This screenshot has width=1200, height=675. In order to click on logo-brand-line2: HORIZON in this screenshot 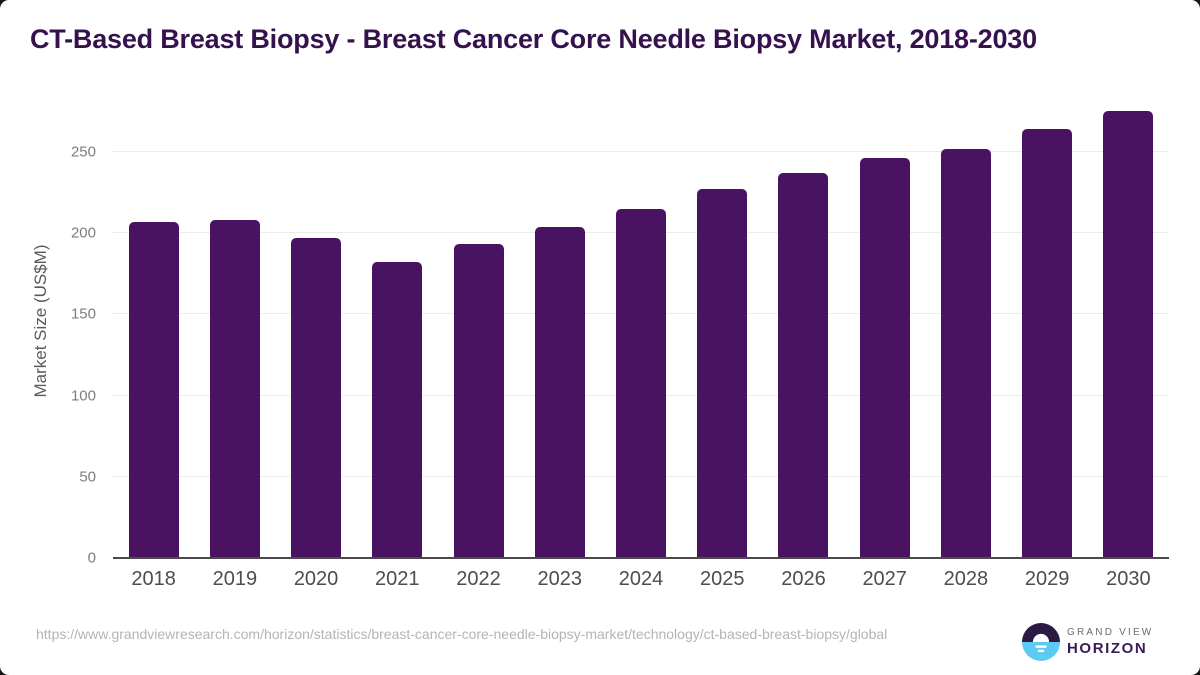, I will do `click(1107, 648)`.